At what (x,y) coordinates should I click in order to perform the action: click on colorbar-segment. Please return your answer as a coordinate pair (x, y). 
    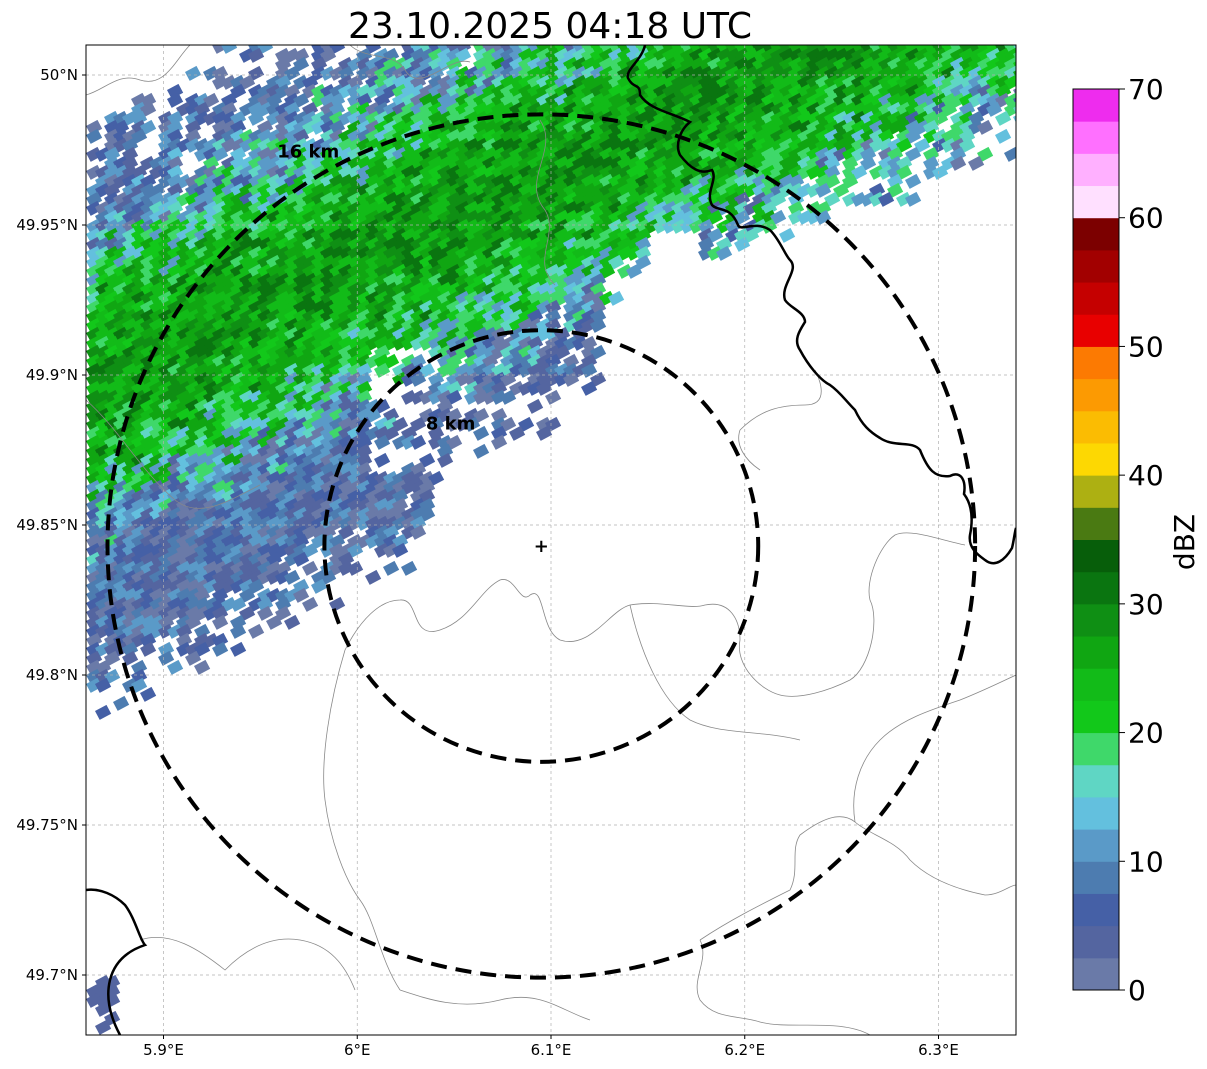
    Looking at the image, I should click on (1096, 427).